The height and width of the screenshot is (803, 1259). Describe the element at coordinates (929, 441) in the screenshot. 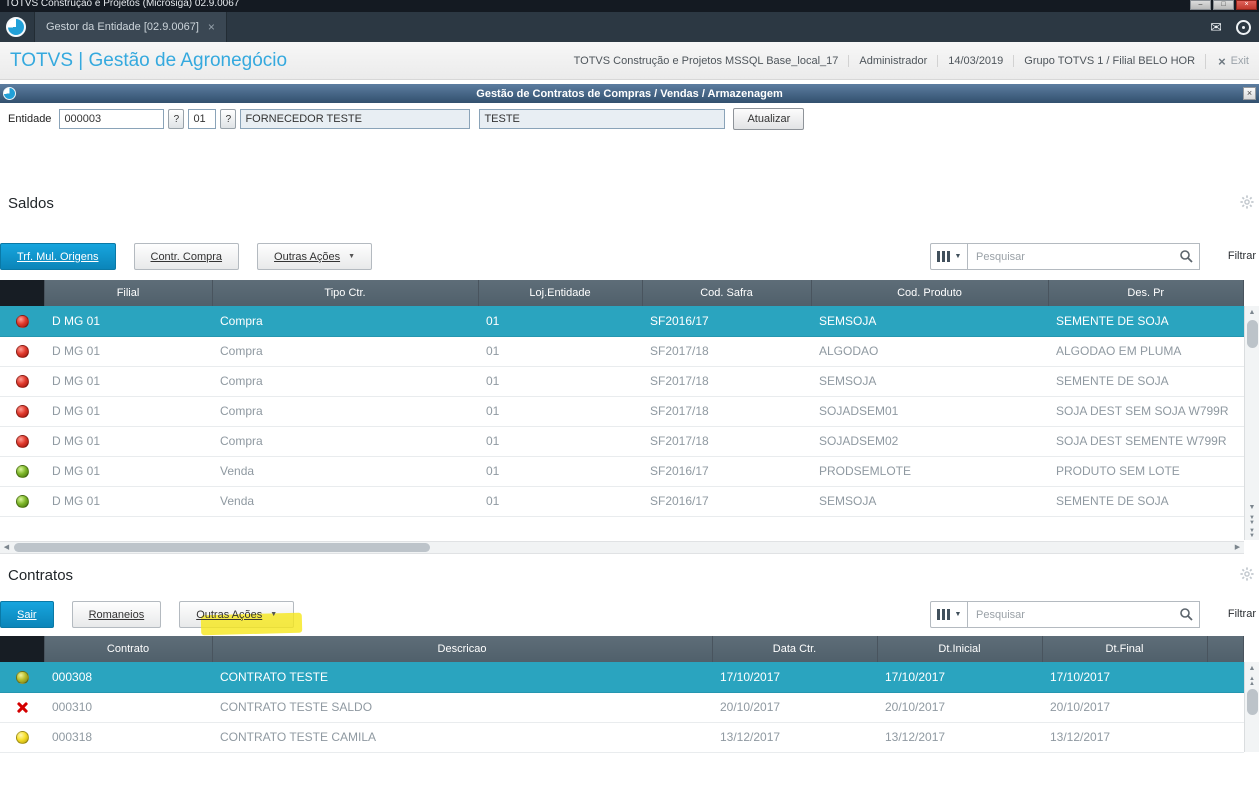

I see `cell: SOJADSEM02` at that location.